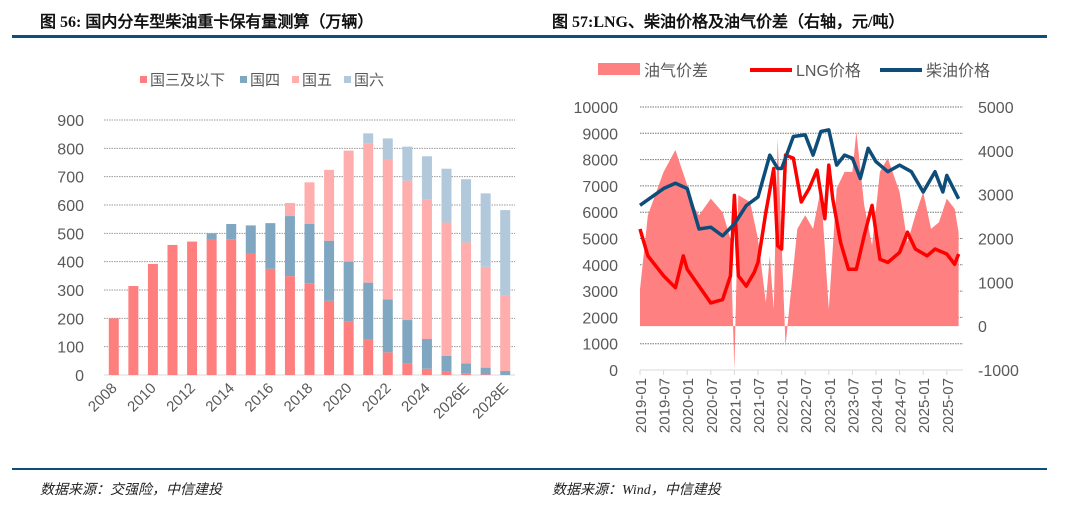  Describe the element at coordinates (172, 309) in the screenshot. I see `bar-segment-国三及以下-2011` at that location.